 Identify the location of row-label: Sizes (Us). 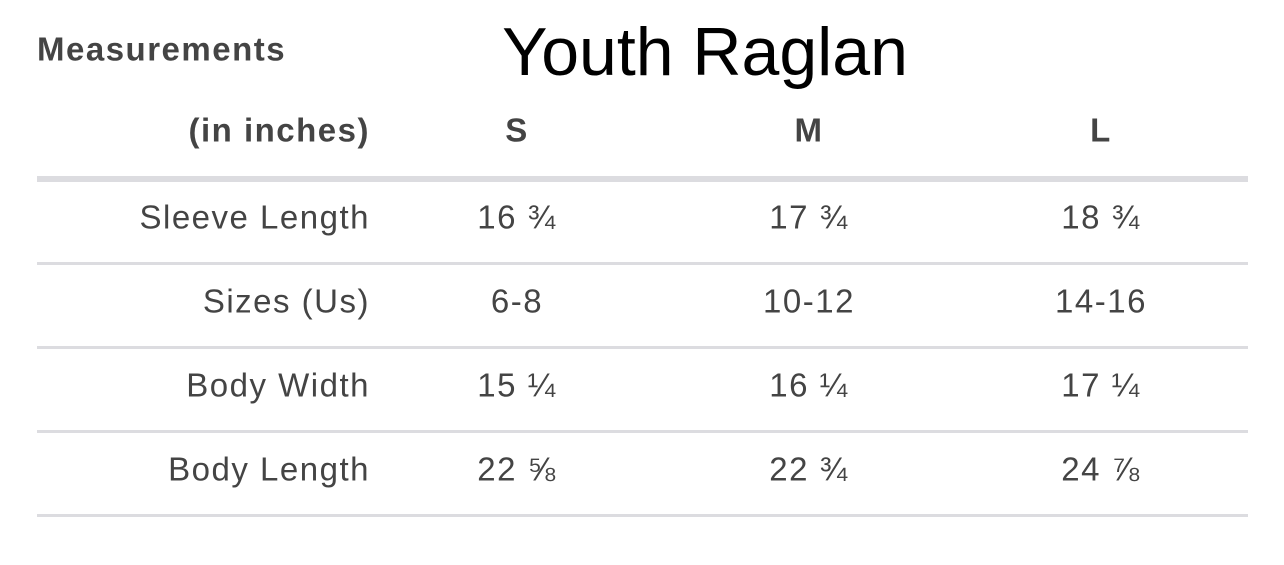
(286, 301).